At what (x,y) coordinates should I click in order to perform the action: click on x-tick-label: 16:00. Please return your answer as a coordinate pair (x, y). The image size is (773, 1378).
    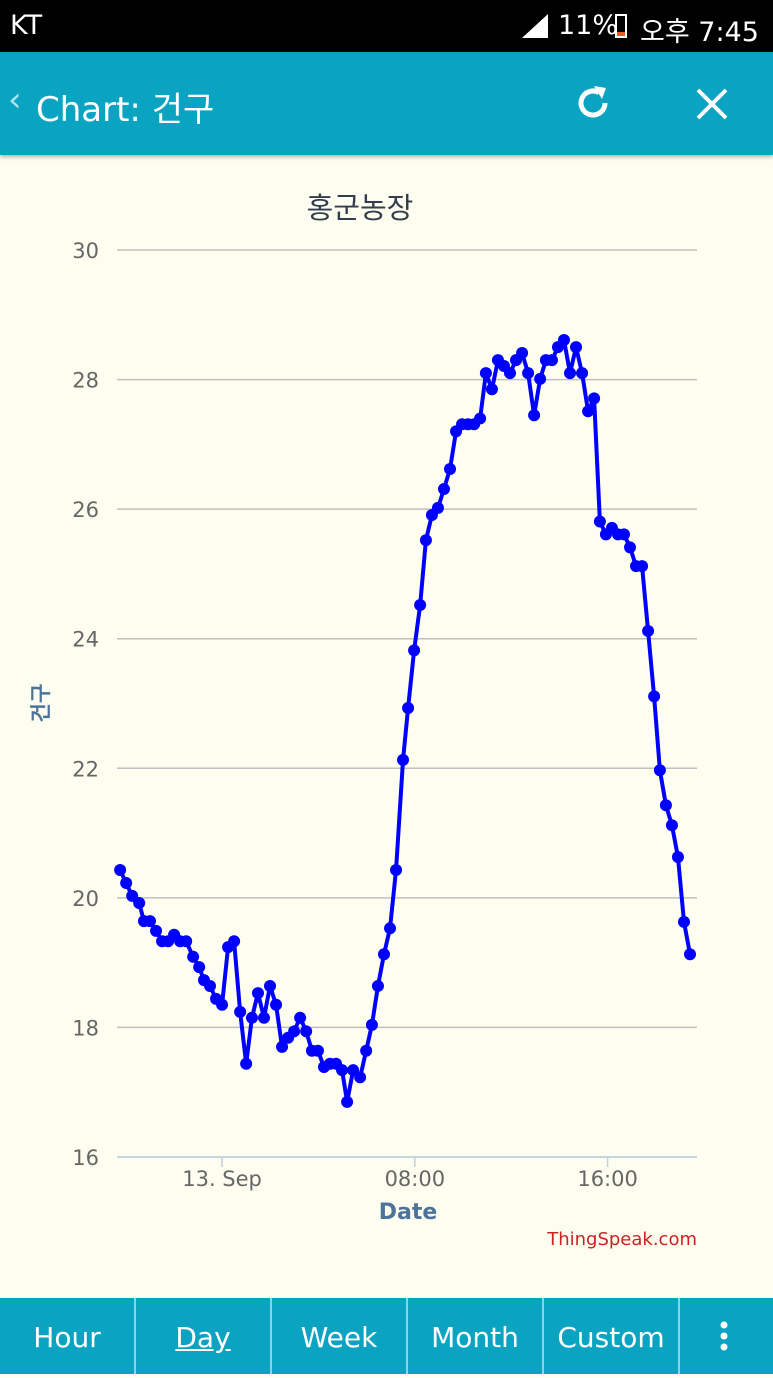
    Looking at the image, I should click on (607, 1179).